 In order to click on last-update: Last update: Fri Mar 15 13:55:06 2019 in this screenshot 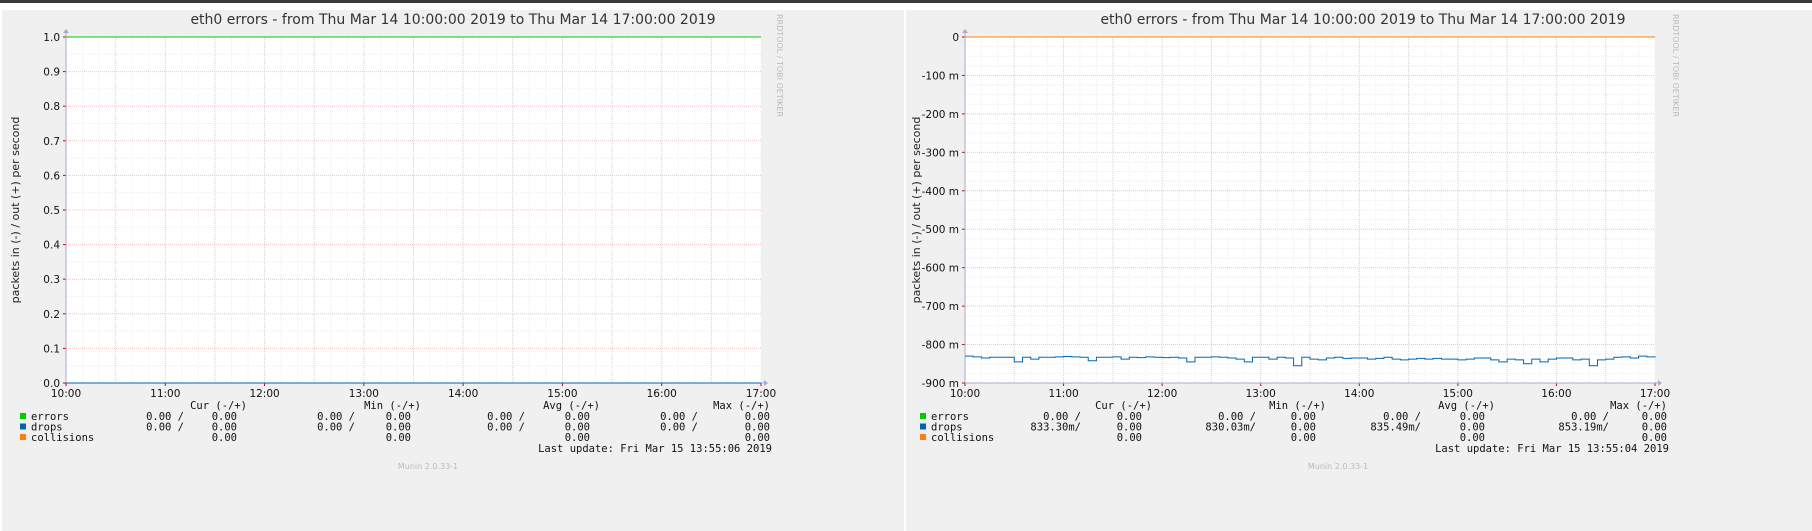, I will do `click(655, 449)`.